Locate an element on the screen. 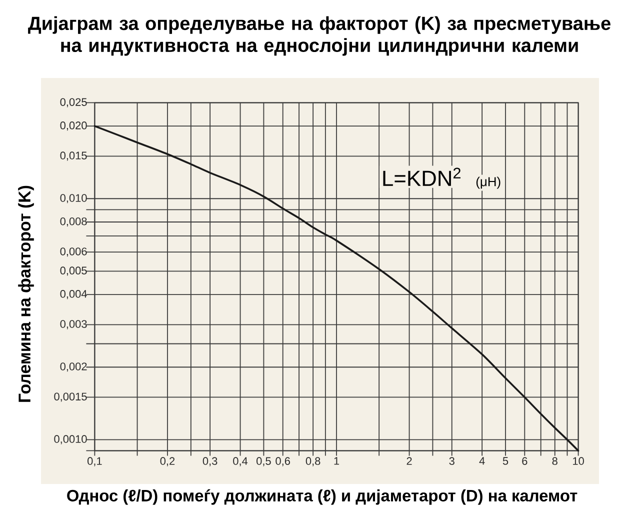  x-tick-label: 6 is located at coordinates (525, 461).